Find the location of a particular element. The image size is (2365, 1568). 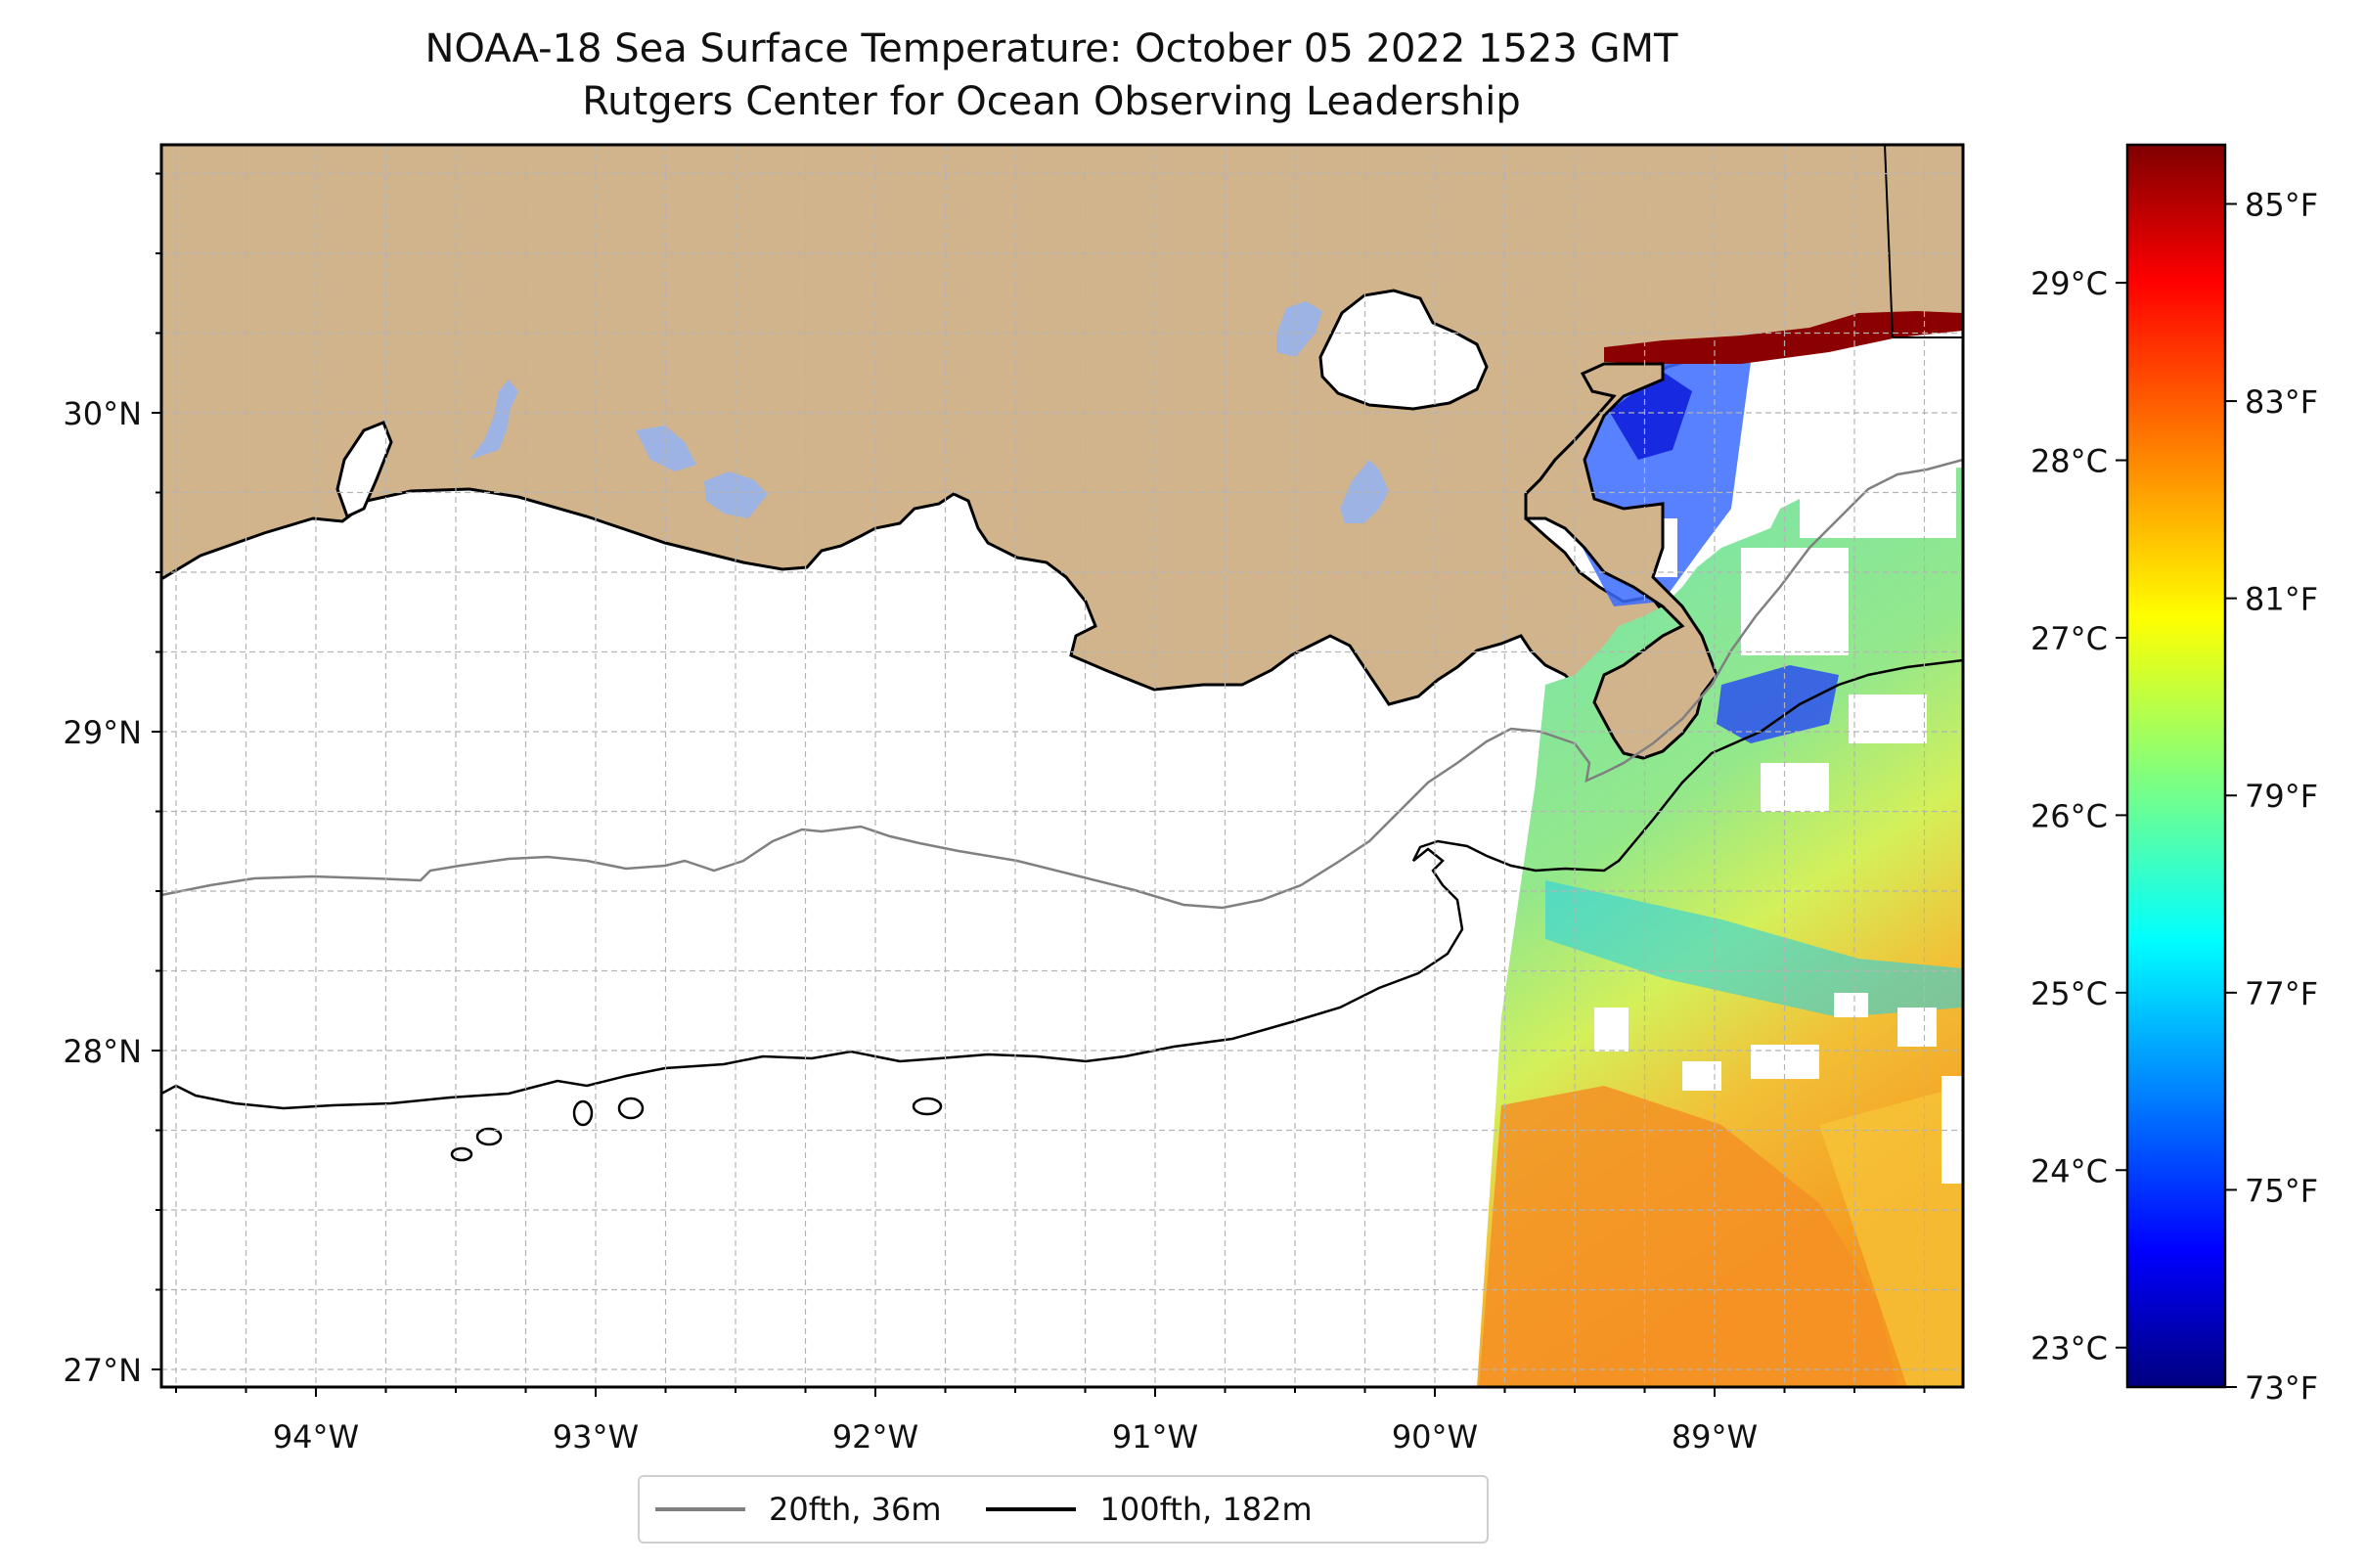

contour-legend: 20fth, 36m 100fth, 182m is located at coordinates (1063, 1509).